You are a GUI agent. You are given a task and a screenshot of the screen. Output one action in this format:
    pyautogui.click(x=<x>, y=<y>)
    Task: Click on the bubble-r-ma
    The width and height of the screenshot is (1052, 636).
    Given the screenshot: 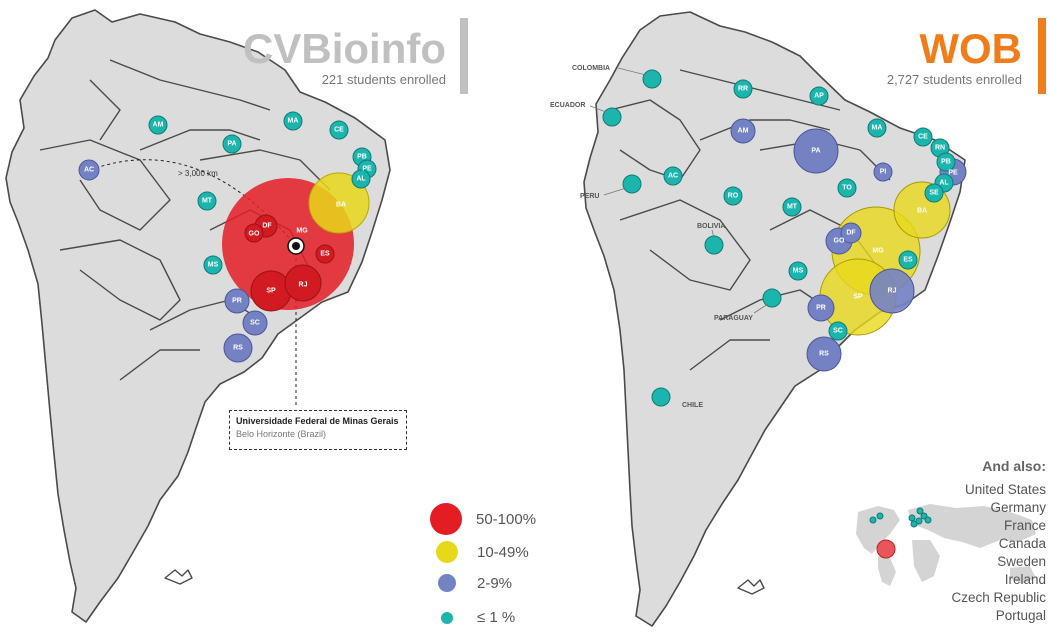 What is the action you would take?
    pyautogui.click(x=877, y=128)
    